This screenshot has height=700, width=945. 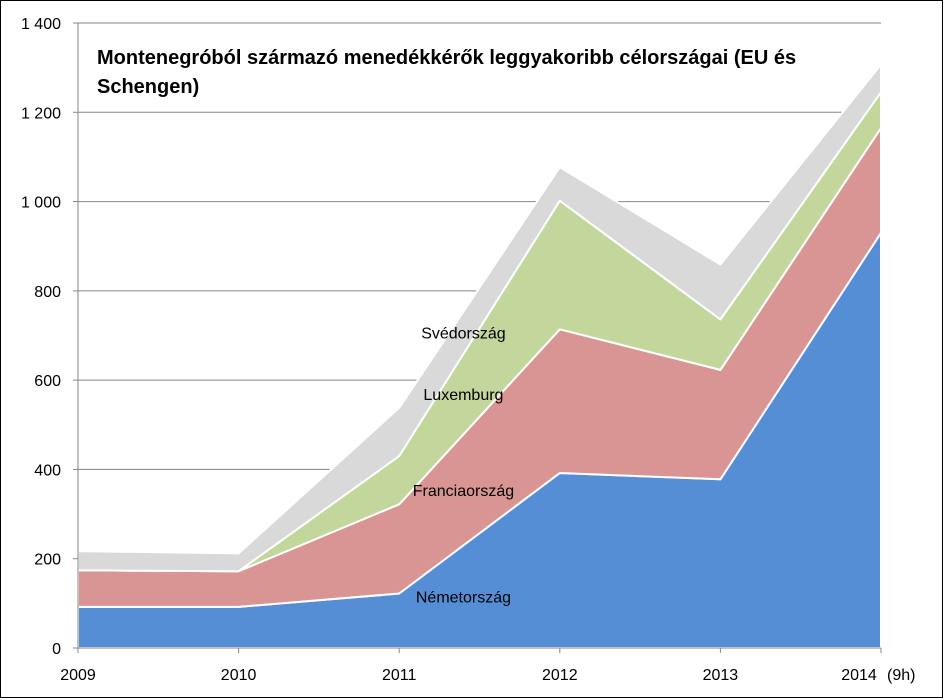 What do you see at coordinates (47, 470) in the screenshot?
I see `y-tick-label-2: 400` at bounding box center [47, 470].